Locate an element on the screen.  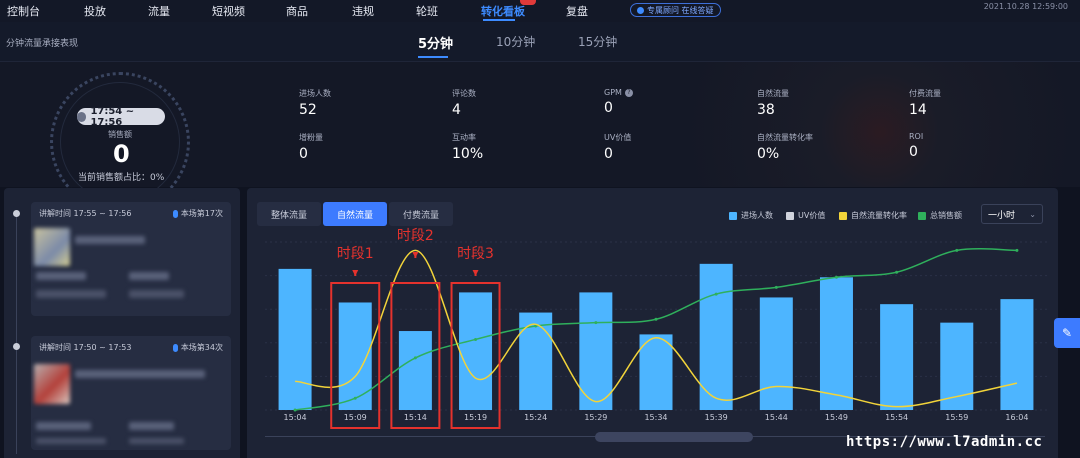
vip-advisor-button: 专属顾问 在线答疑 is located at coordinates (675, 10).